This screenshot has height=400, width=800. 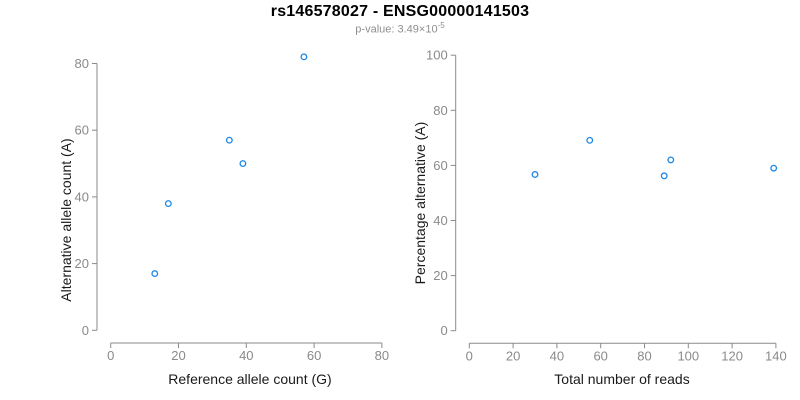 I want to click on y-tick-label: 100, so click(x=437, y=55).